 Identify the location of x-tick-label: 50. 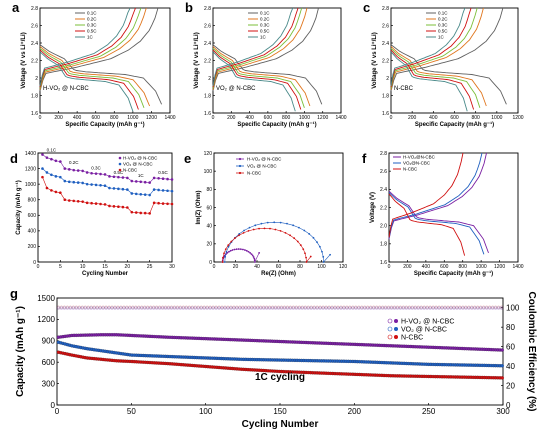
(131, 411).